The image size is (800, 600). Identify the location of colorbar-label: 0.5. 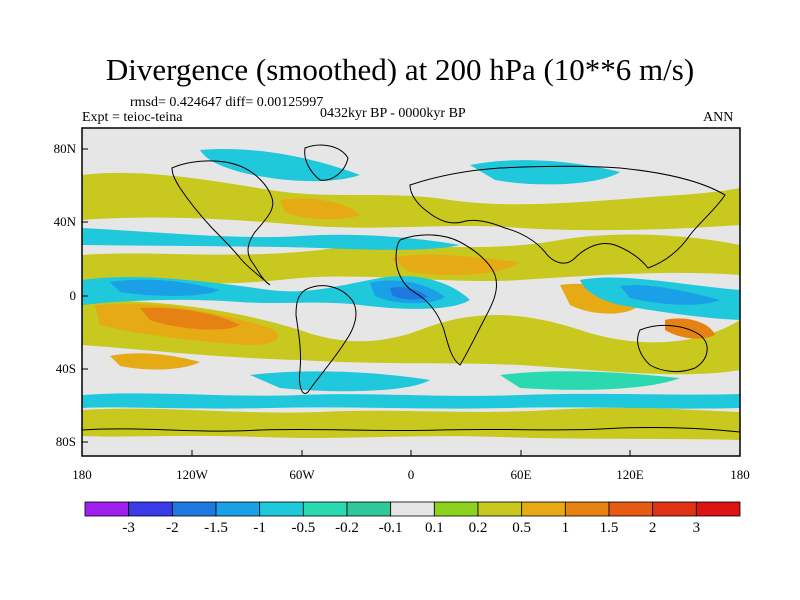
(522, 528).